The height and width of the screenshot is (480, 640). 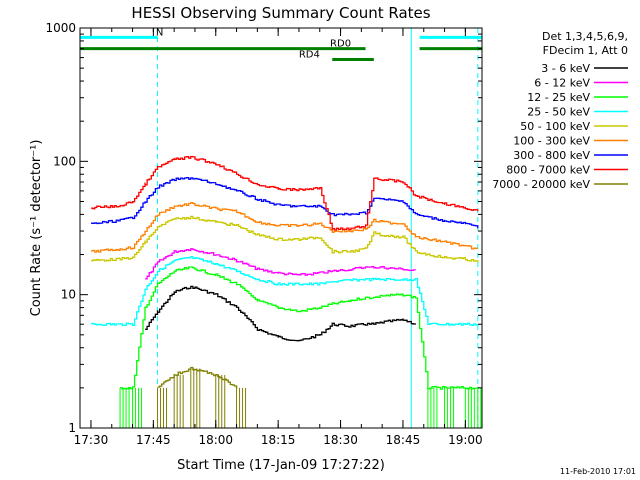 What do you see at coordinates (91, 440) in the screenshot?
I see `x-tick-label-0: 17:30` at bounding box center [91, 440].